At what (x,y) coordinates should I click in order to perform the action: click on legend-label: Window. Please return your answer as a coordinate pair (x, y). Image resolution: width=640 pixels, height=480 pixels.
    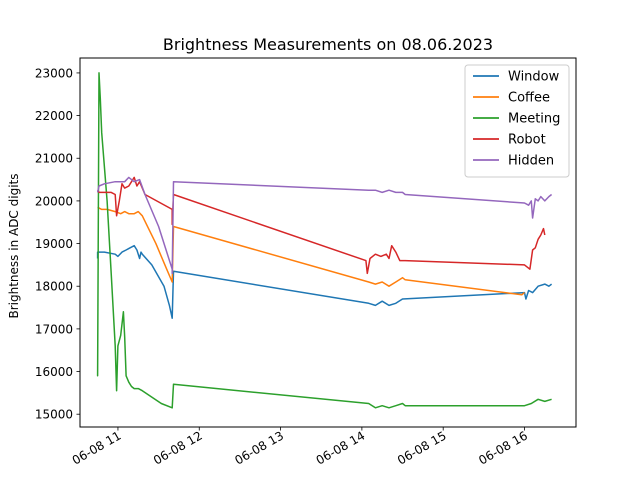
    Looking at the image, I should click on (534, 77).